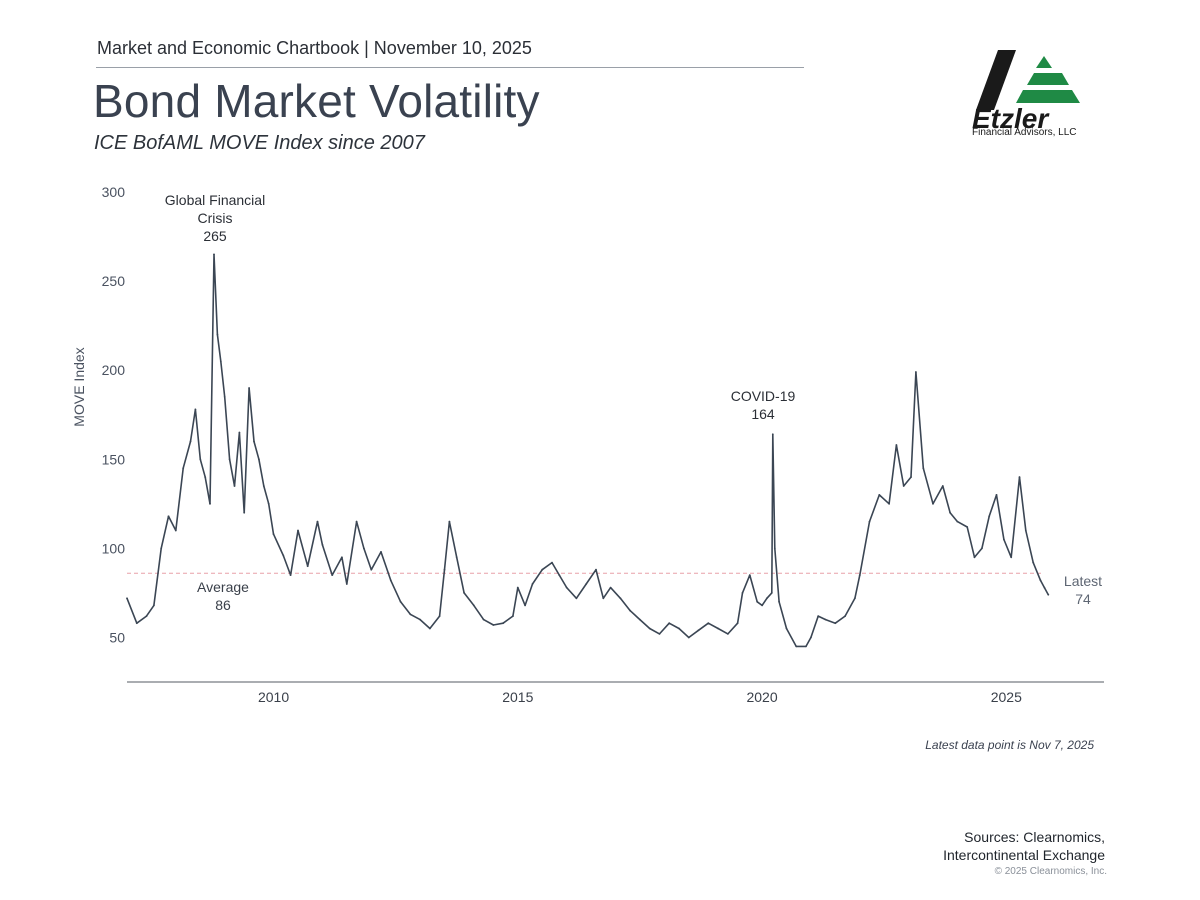 The width and height of the screenshot is (1200, 900). I want to click on logo-tier-top, so click(1044, 62).